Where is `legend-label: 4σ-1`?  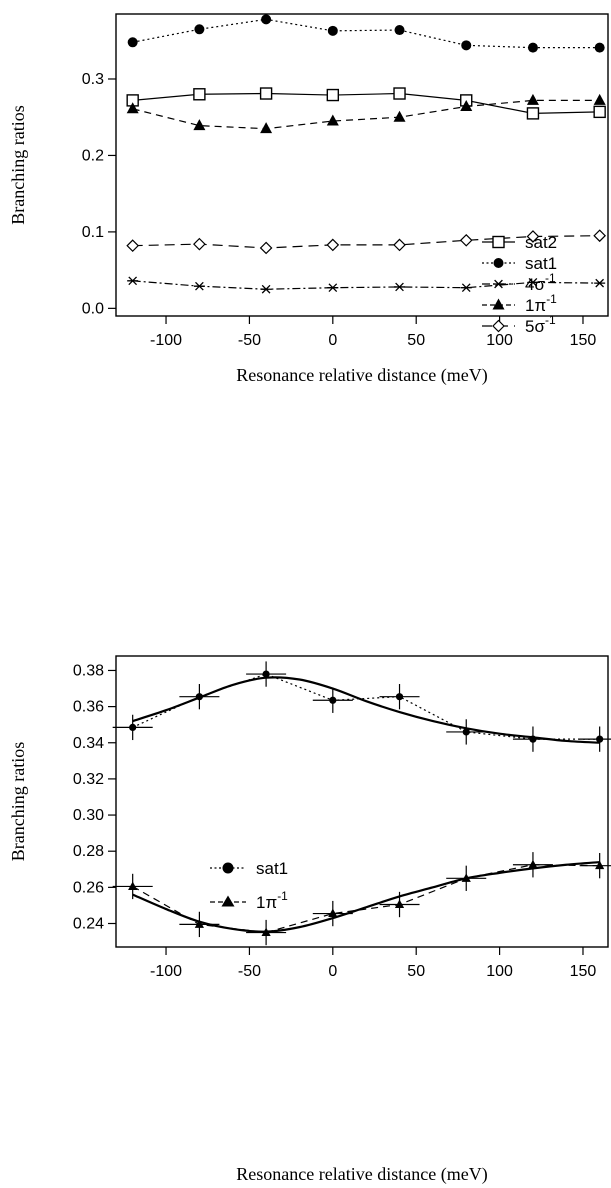
legend-label: 4σ-1 is located at coordinates (540, 282).